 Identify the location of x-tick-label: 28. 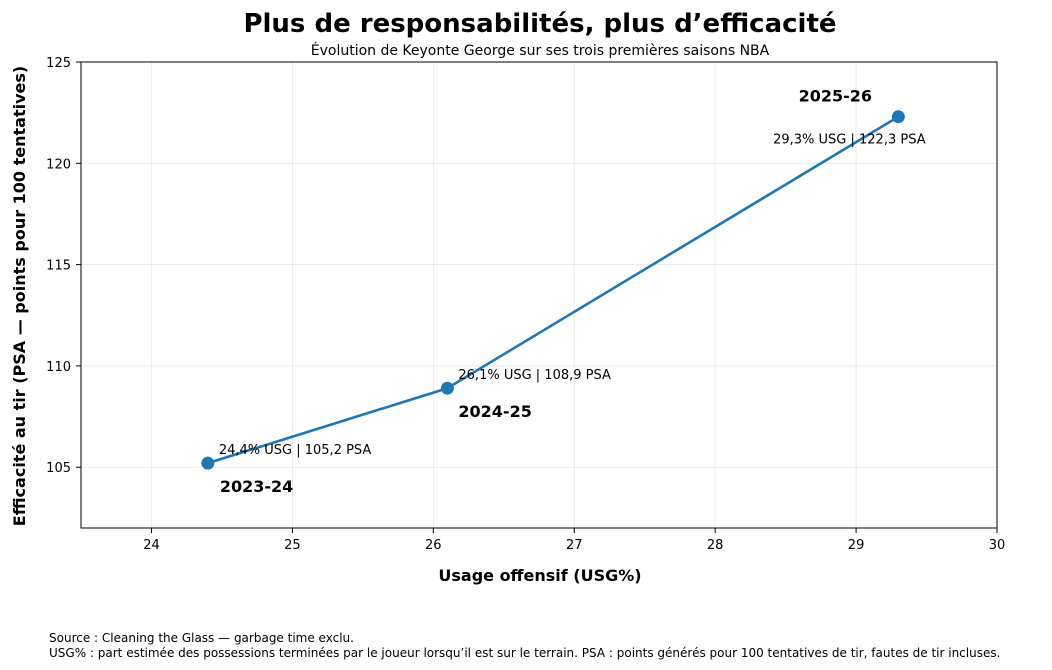
(715, 545).